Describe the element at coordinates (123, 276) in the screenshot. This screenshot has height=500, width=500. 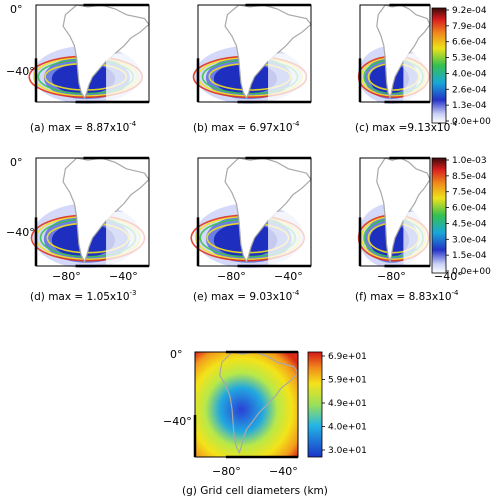
I see `x-label-40-d: −40°` at that location.